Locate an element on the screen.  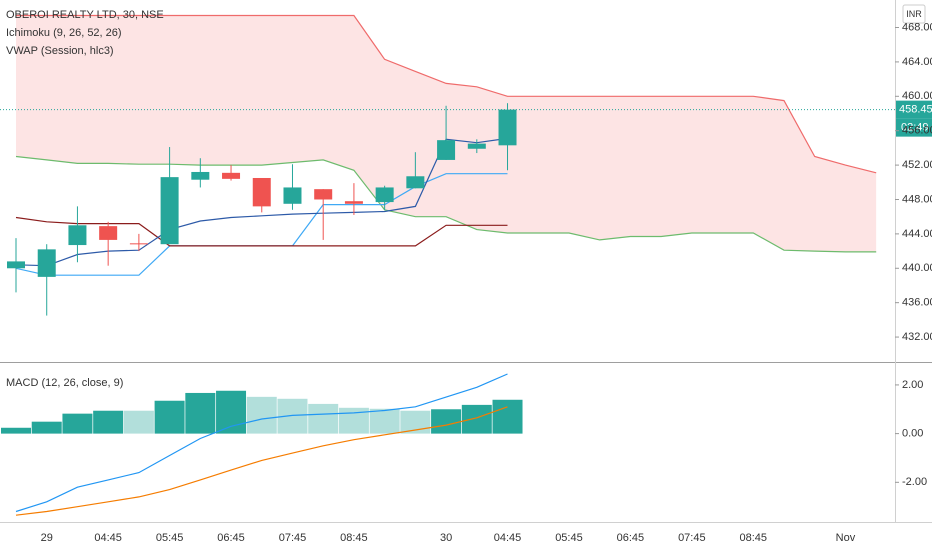
y-tick-label: 460.00 is located at coordinates (917, 96).